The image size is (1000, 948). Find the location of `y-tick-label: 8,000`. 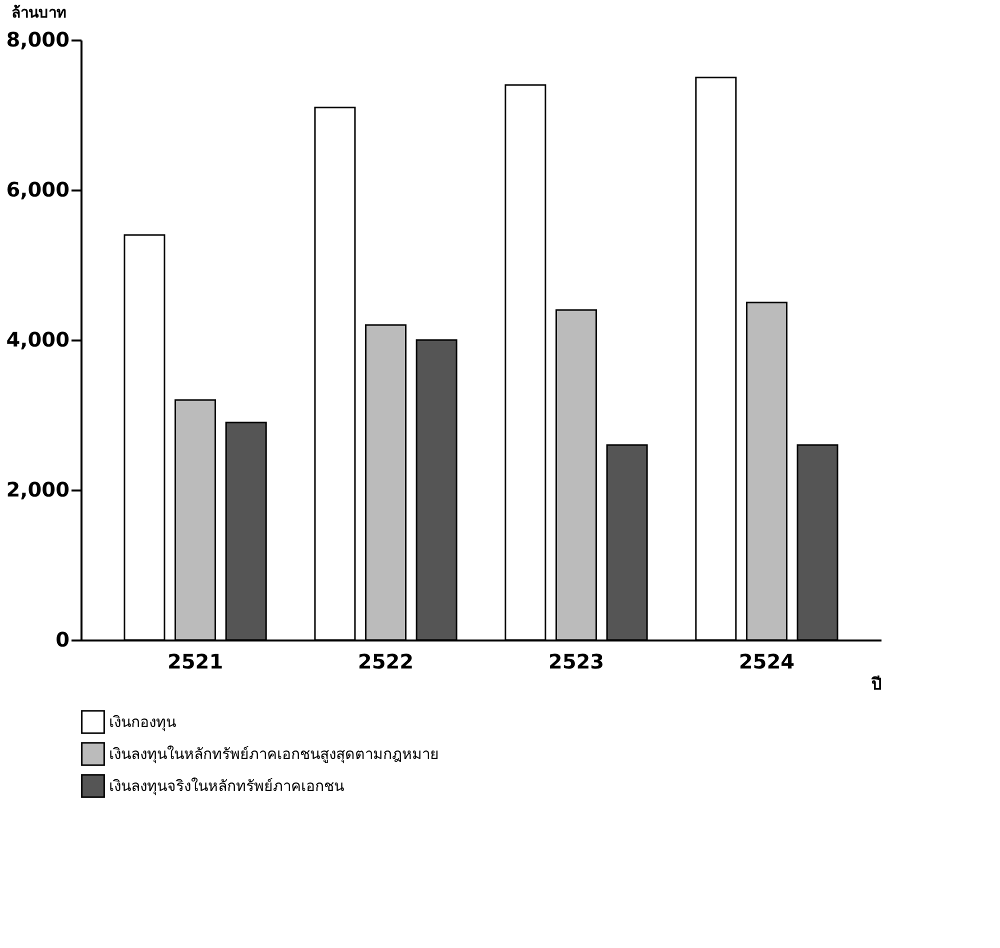

y-tick-label: 8,000 is located at coordinates (38, 40).